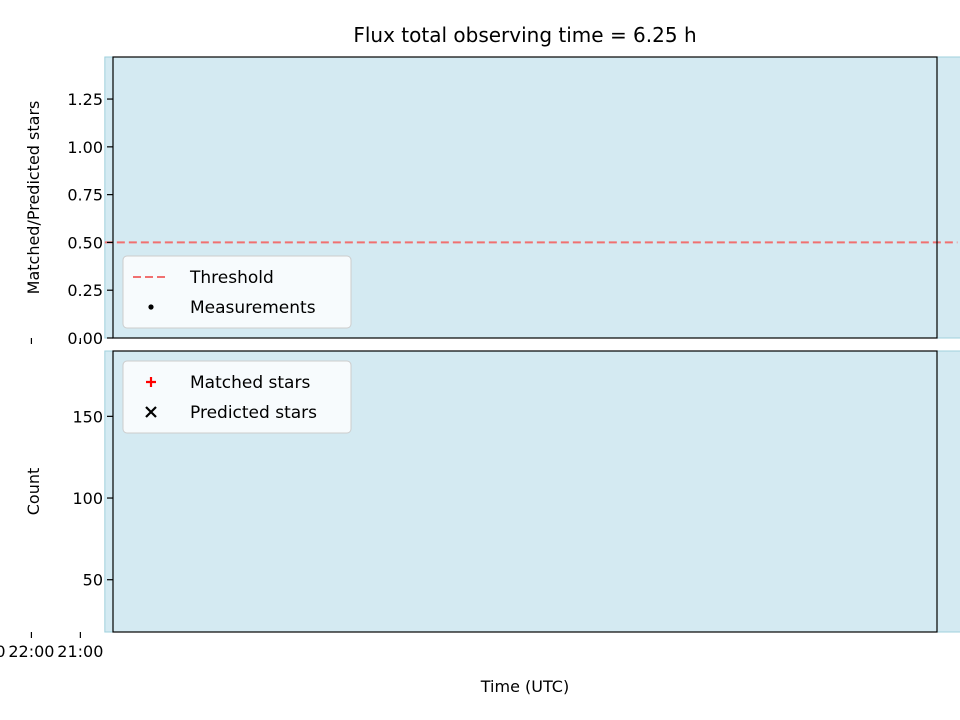 This screenshot has height=720, width=960. Describe the element at coordinates (253, 413) in the screenshot. I see `legend-label: Predicted stars` at that location.